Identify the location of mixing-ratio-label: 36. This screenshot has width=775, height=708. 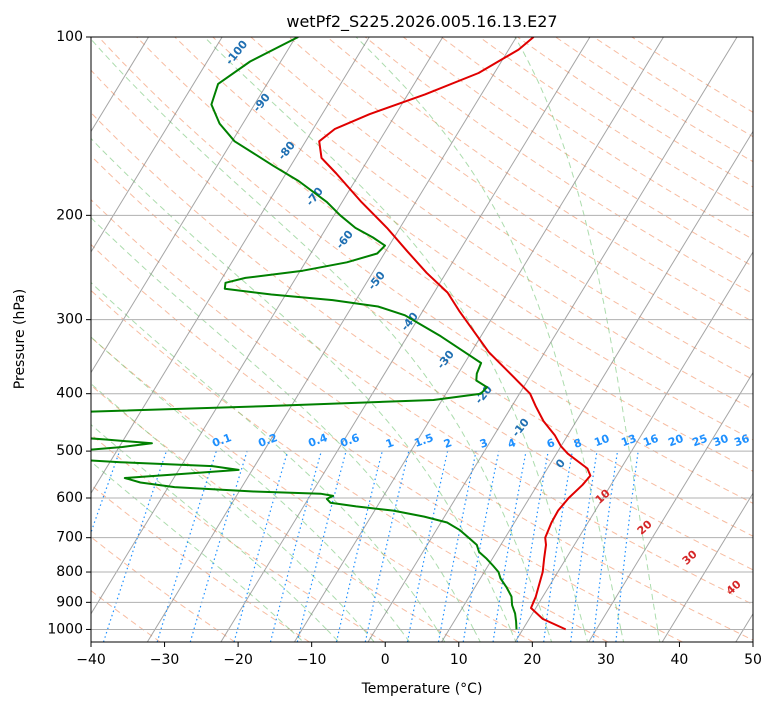
(741, 441).